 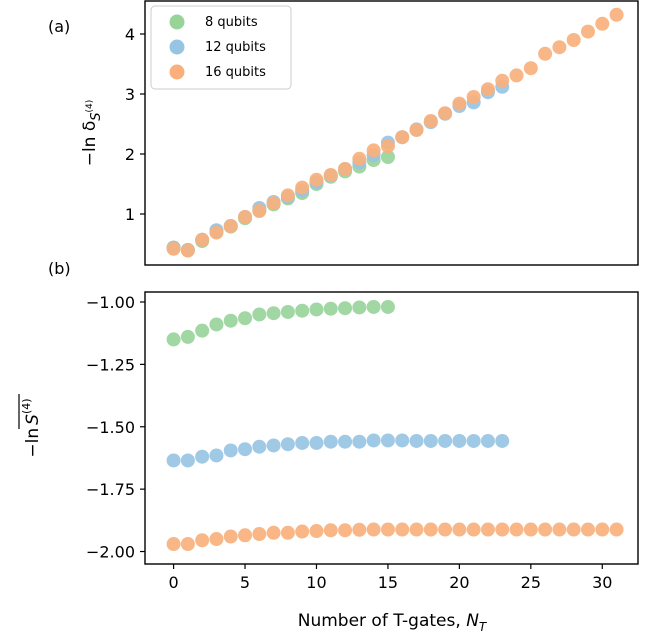 What do you see at coordinates (92, 133) in the screenshot?
I see `panel-a-ylabel: −ln δS(4)` at bounding box center [92, 133].